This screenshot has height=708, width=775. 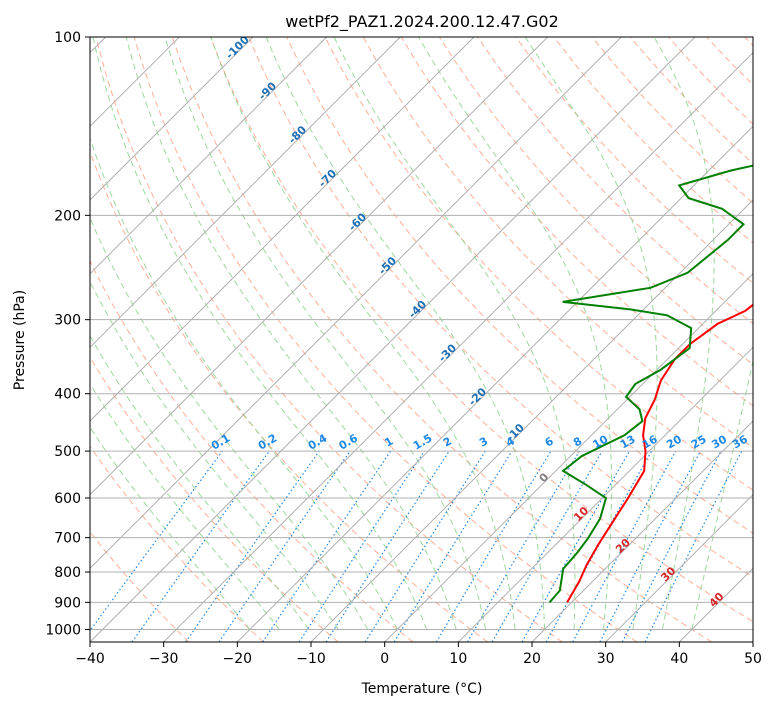 I want to click on x-tick-label: 30, so click(x=606, y=659).